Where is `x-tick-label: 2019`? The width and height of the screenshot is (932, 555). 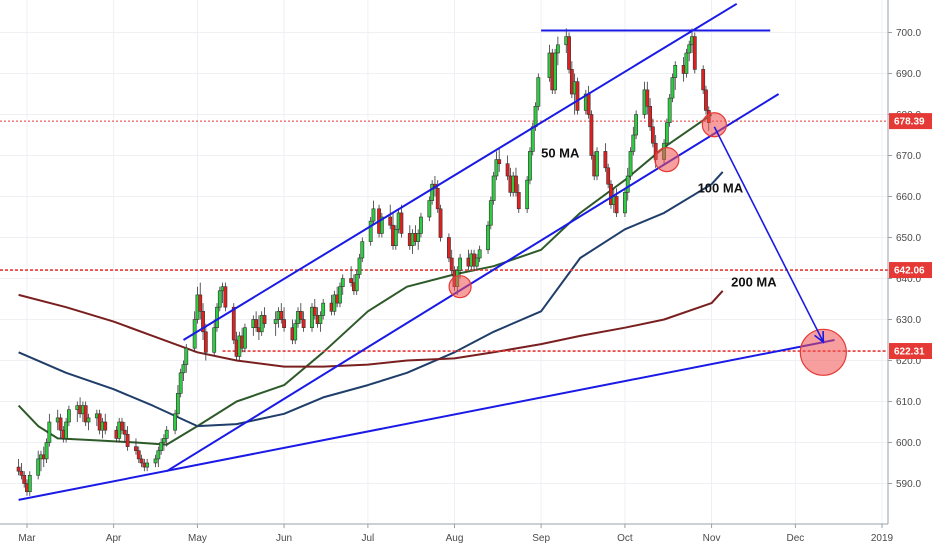
x-tick-label: 2019 is located at coordinates (882, 538).